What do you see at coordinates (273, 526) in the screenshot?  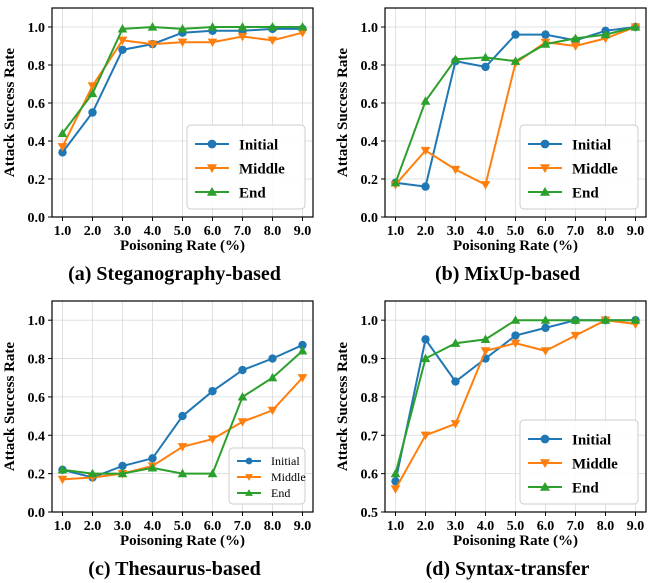 I see `x-tick-label: 8.0` at bounding box center [273, 526].